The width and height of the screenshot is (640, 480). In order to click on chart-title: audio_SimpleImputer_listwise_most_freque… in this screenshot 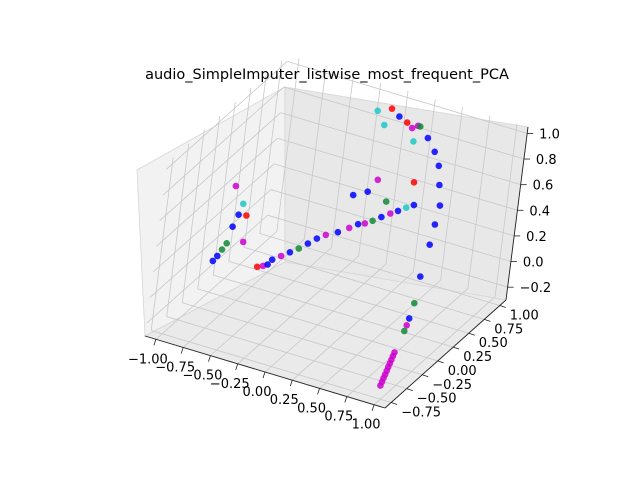, I will do `click(327, 75)`.